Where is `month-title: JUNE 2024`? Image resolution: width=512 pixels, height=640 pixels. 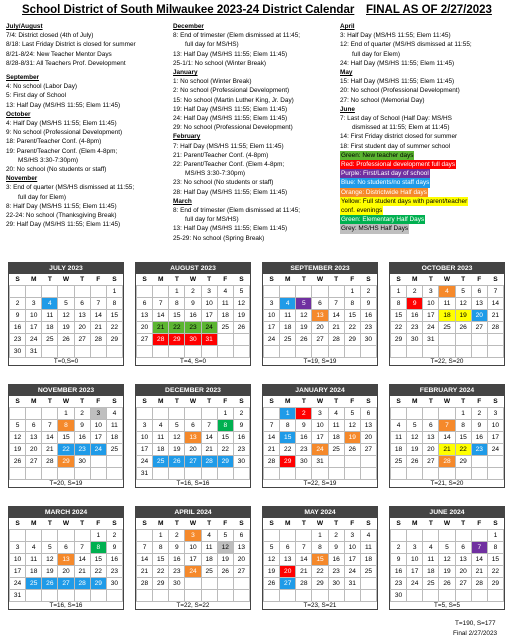 month-title: JUNE 2024 is located at coordinates (447, 512).